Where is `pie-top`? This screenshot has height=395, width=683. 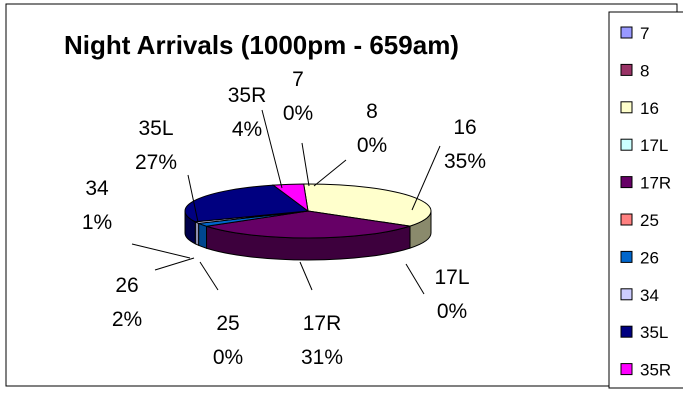 pie-top is located at coordinates (308, 211).